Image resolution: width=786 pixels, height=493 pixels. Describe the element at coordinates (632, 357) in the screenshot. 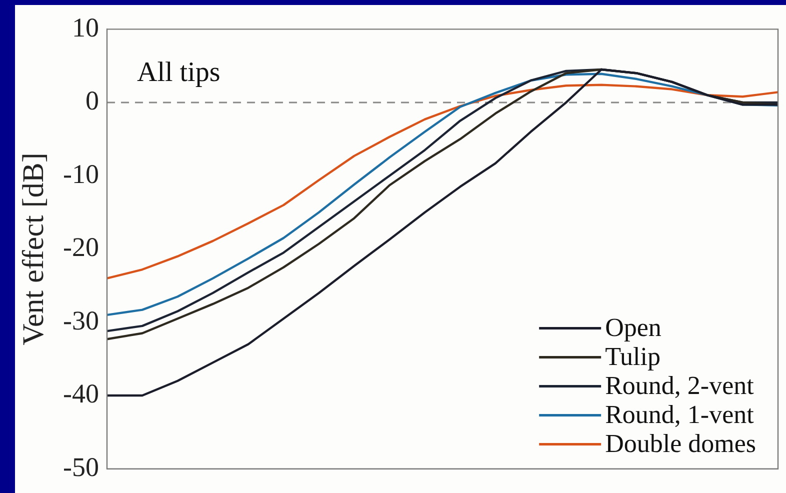

I see `legend-label: Tulip` at that location.